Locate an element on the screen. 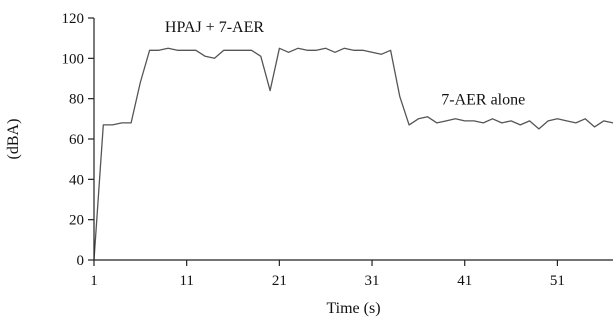 The image size is (616, 321). x-tick-label: 51 is located at coordinates (557, 281).